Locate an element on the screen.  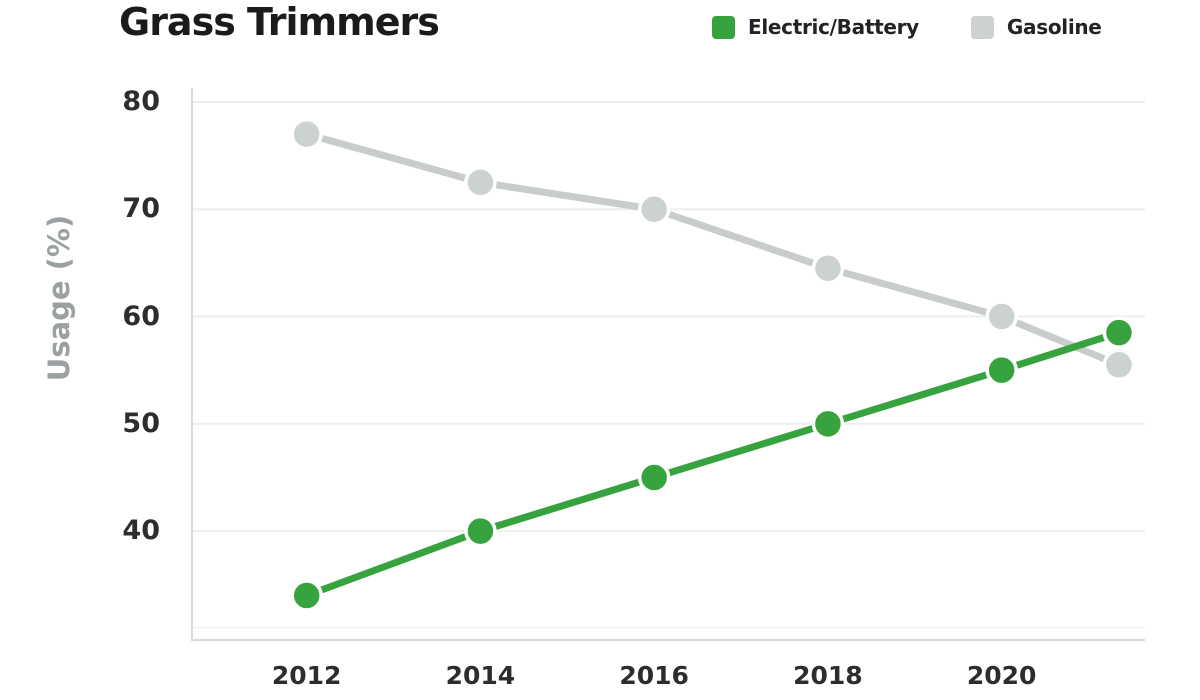
legend-swatch-gasoline-icon is located at coordinates (982, 27).